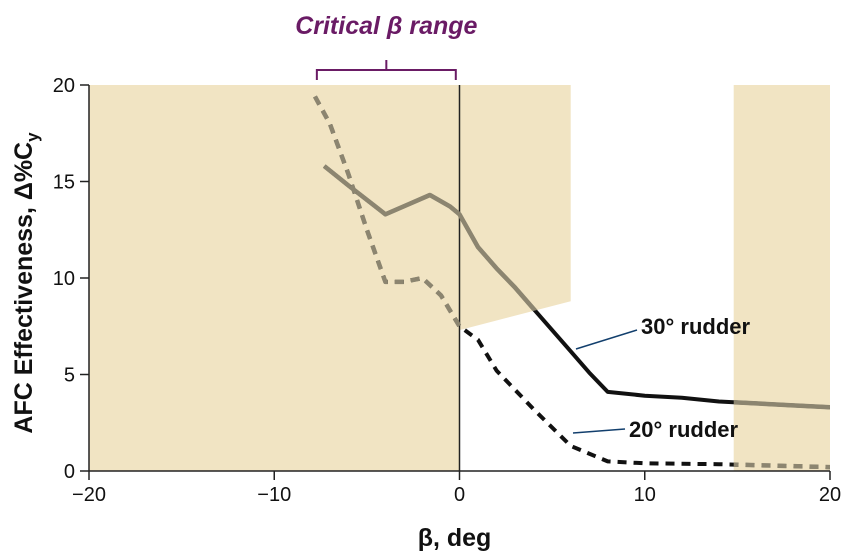 Image resolution: width=849 pixels, height=557 pixels. Describe the element at coordinates (830, 495) in the screenshot. I see `x-tick-label: 20` at that location.